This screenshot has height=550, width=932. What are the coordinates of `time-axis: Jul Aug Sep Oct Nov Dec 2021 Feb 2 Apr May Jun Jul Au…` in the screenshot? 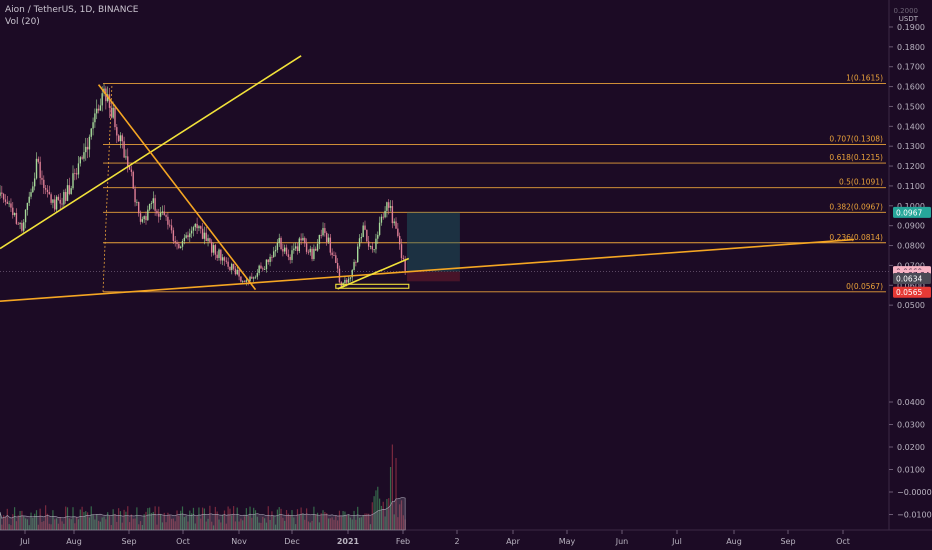 It's located at (466, 537).